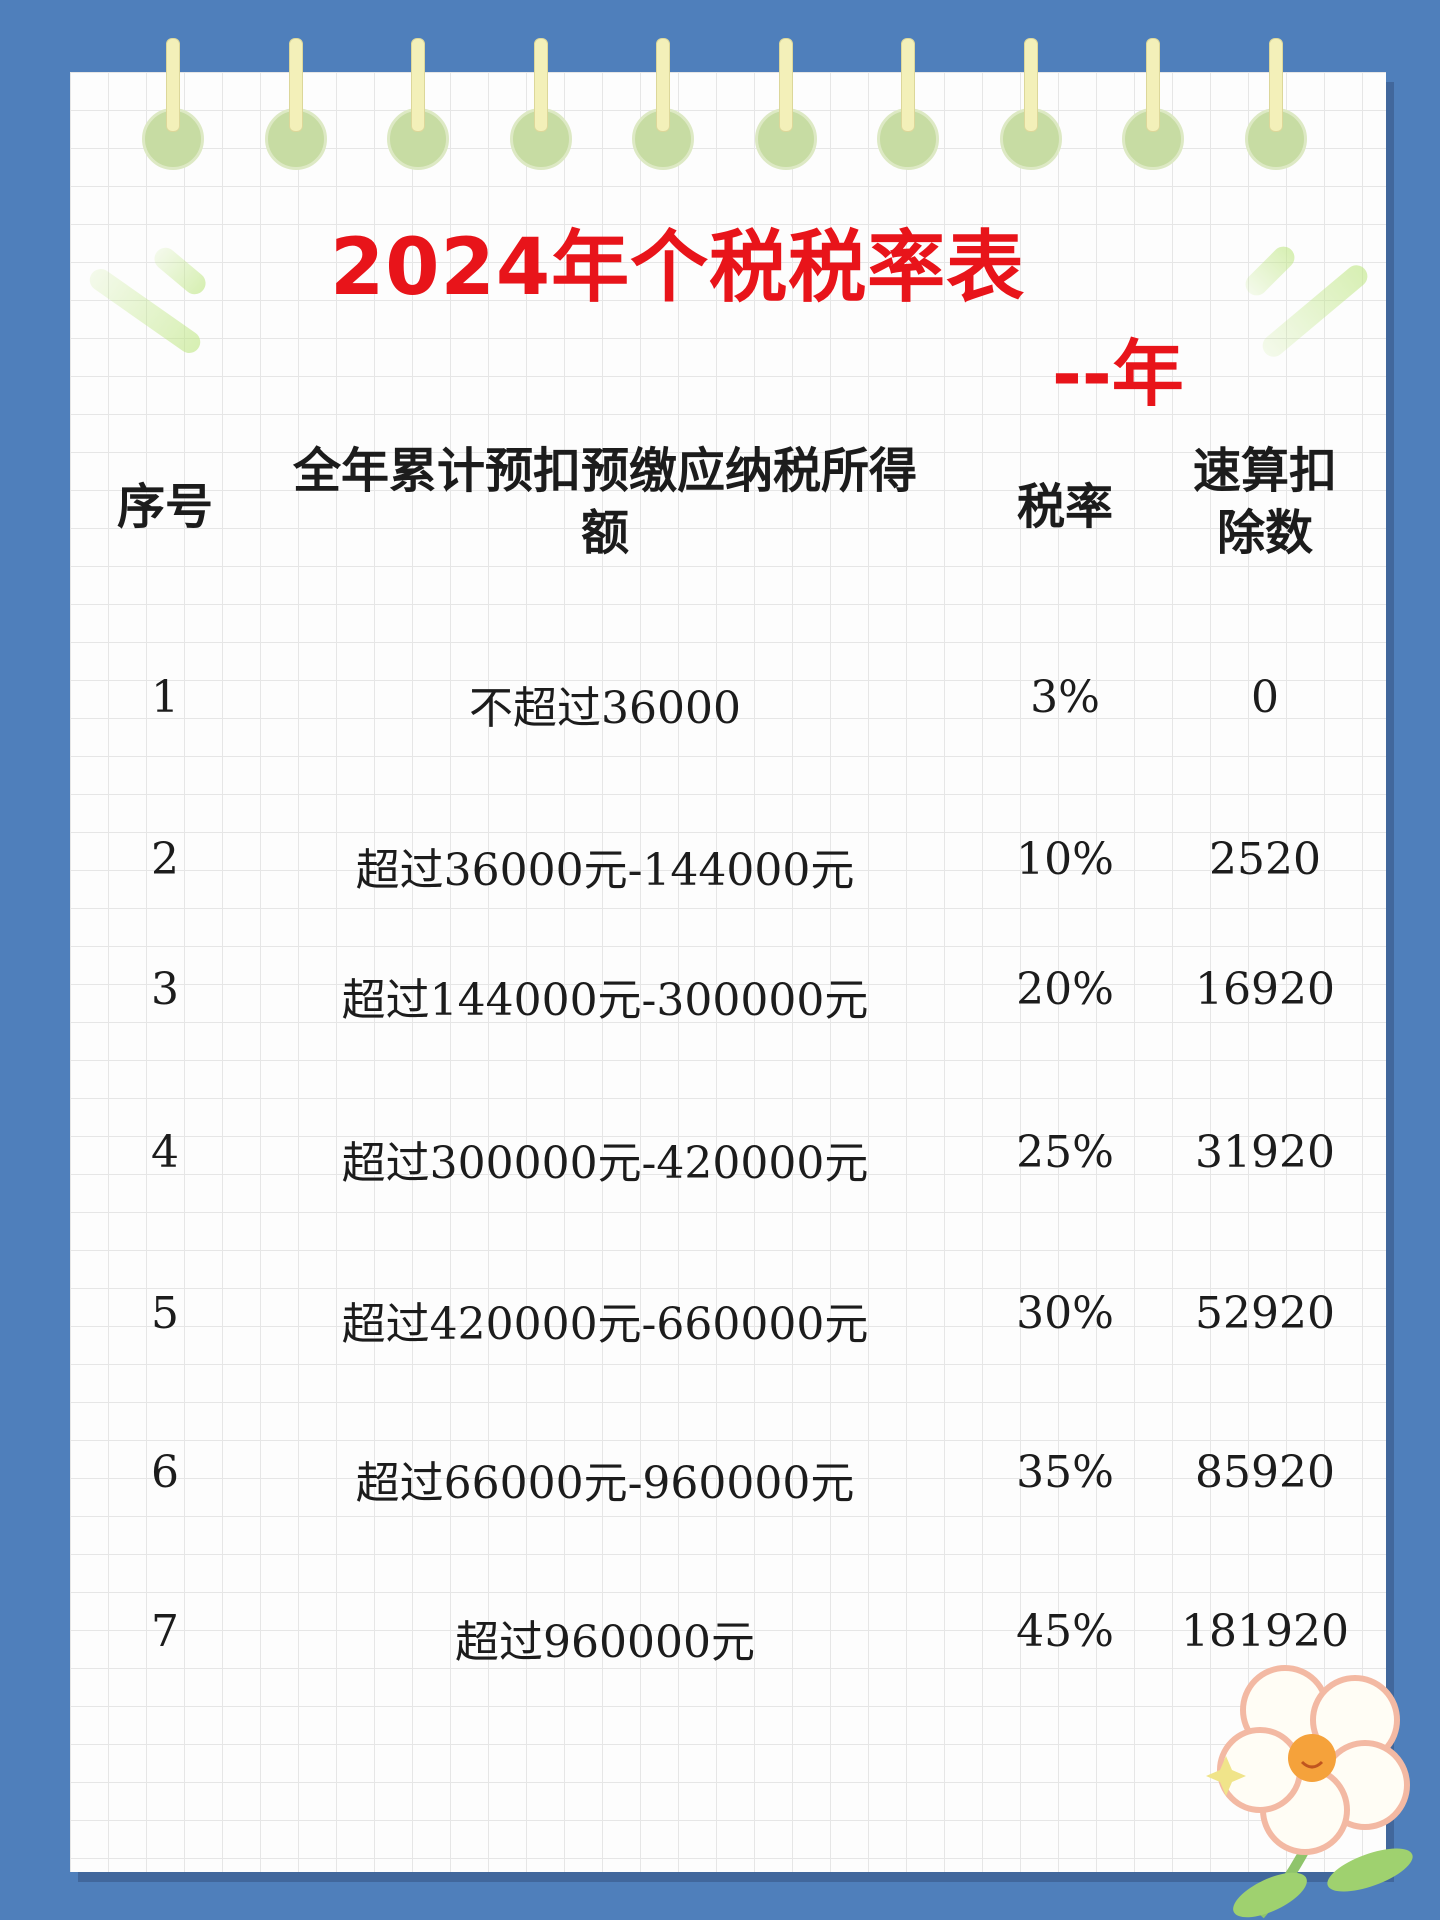 This screenshot has height=1920, width=1440. I want to click on row-income: 超过300000元-420000元, so click(605, 1163).